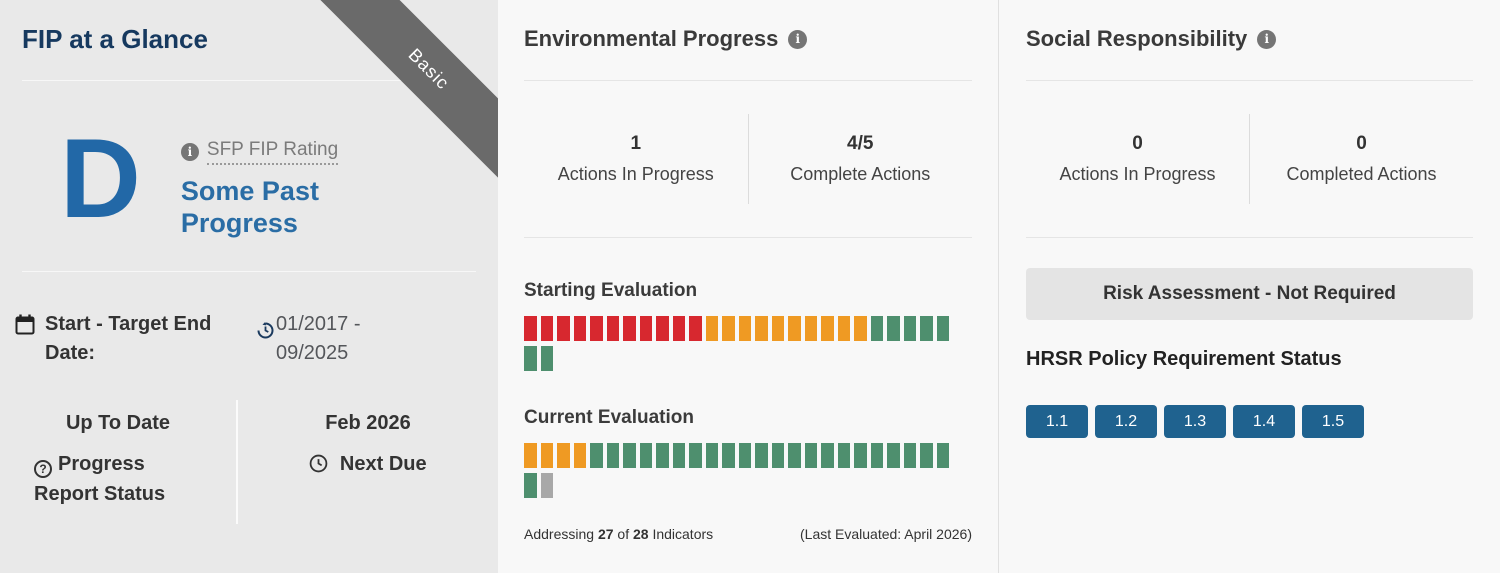 The image size is (1500, 573). Describe the element at coordinates (611, 290) in the screenshot. I see `starting-evaluation-label: Starting Evaluation` at that location.